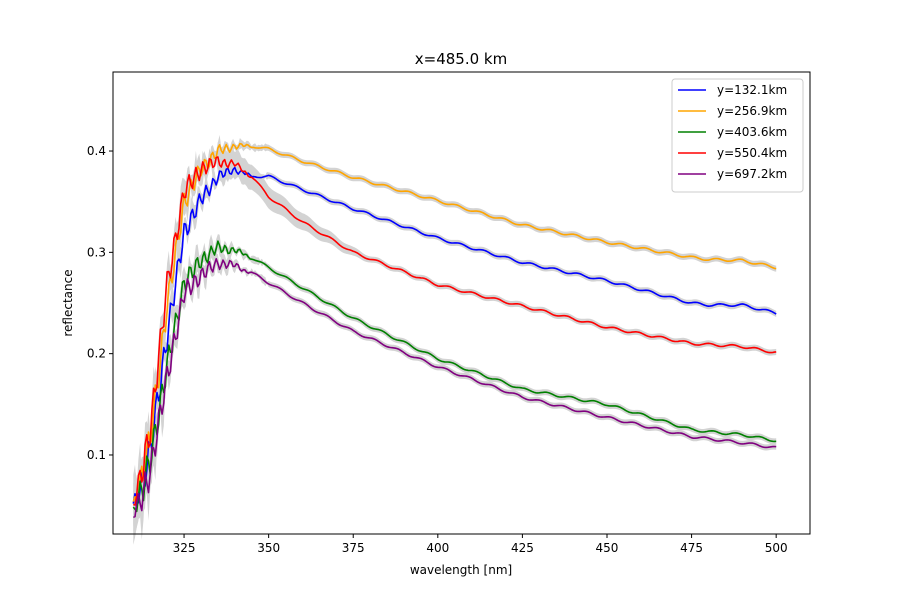  What do you see at coordinates (522, 548) in the screenshot?
I see `x-tick-label: 425` at bounding box center [522, 548].